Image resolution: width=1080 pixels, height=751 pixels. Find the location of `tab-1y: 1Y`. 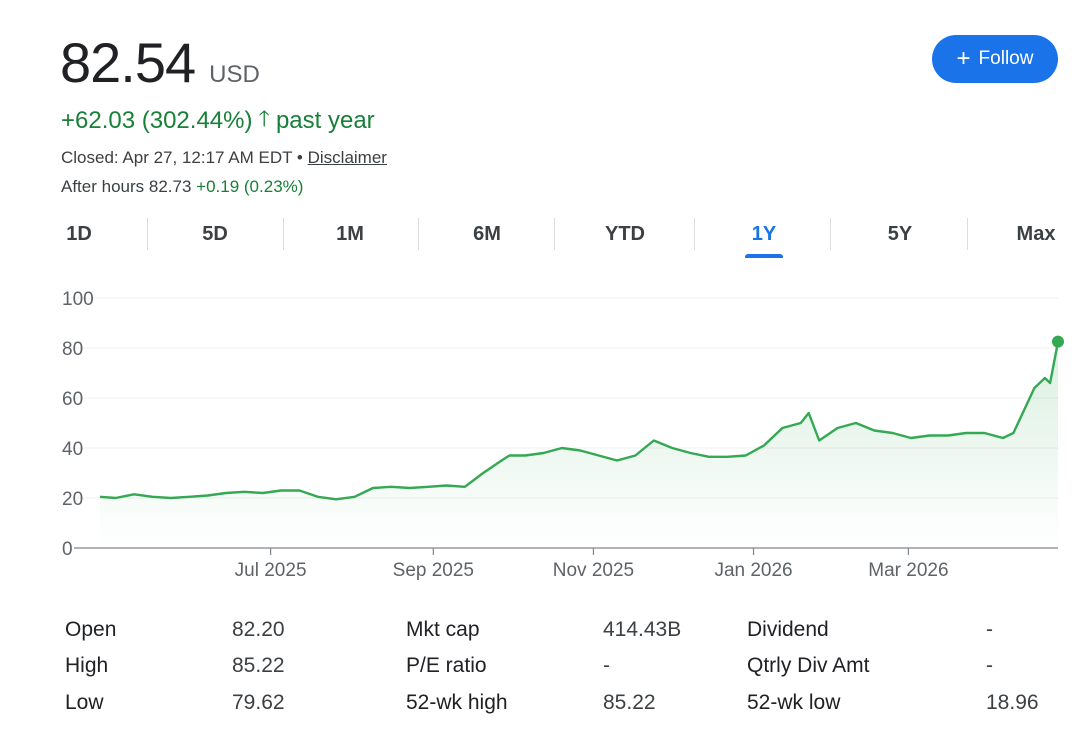

tab-1y: 1Y is located at coordinates (764, 236).